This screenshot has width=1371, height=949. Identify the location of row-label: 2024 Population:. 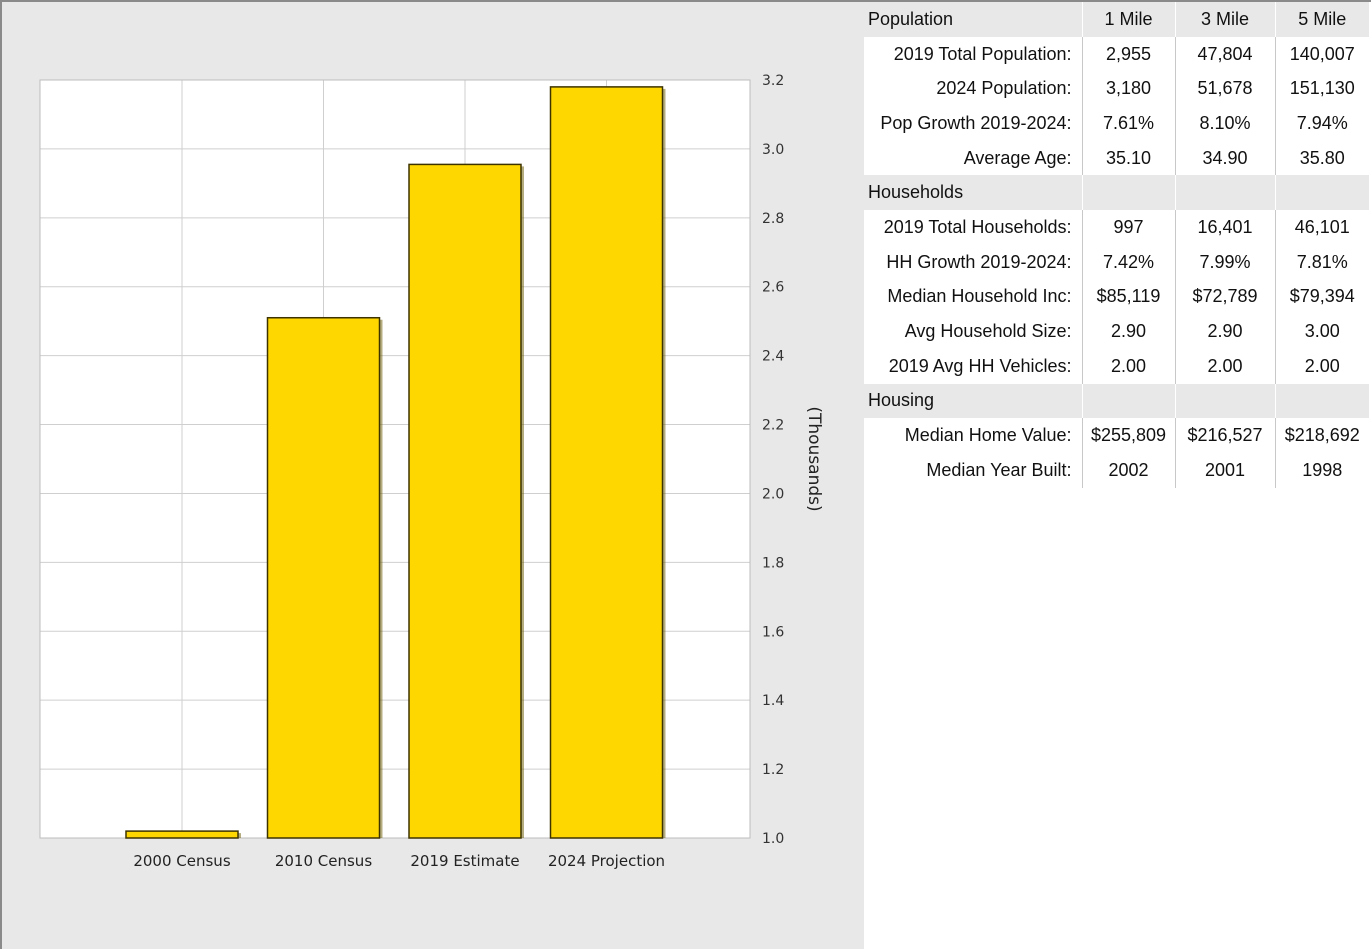
(1004, 88).